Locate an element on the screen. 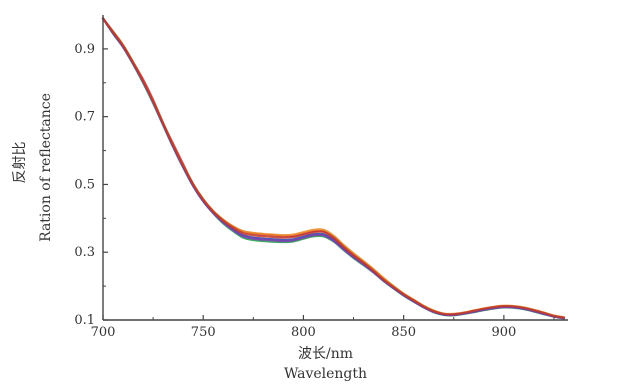 The image size is (643, 385). y-axis-title-en: Ration of reflectance is located at coordinates (46, 167).